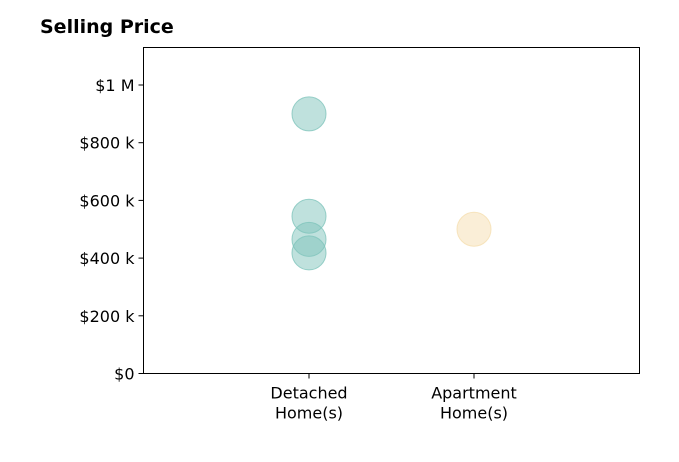 The image size is (679, 462). I want to click on x-axis: Detached Home(s) Apartment Home(s), so click(393, 398).